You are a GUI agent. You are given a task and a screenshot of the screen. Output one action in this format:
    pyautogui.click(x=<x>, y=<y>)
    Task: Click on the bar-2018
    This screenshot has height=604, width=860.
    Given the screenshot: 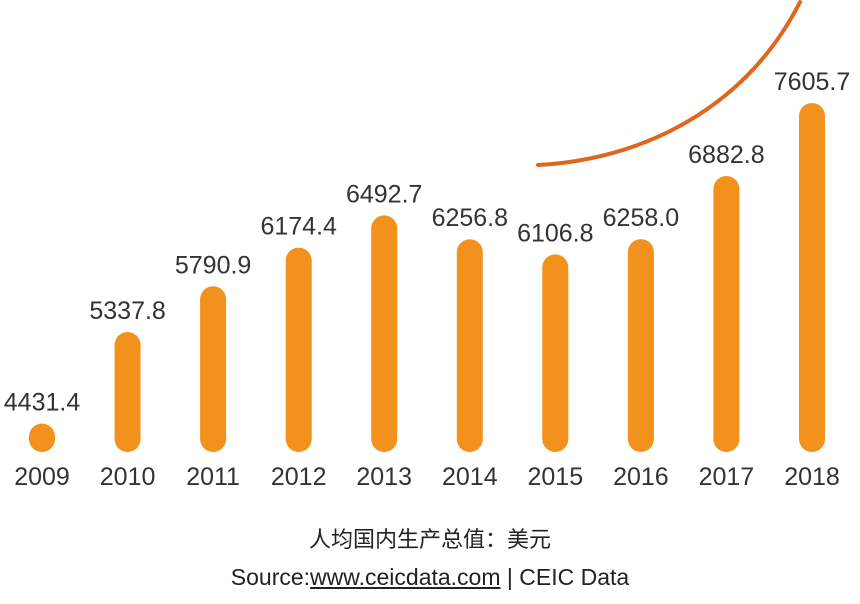 What is the action you would take?
    pyautogui.click(x=812, y=277)
    